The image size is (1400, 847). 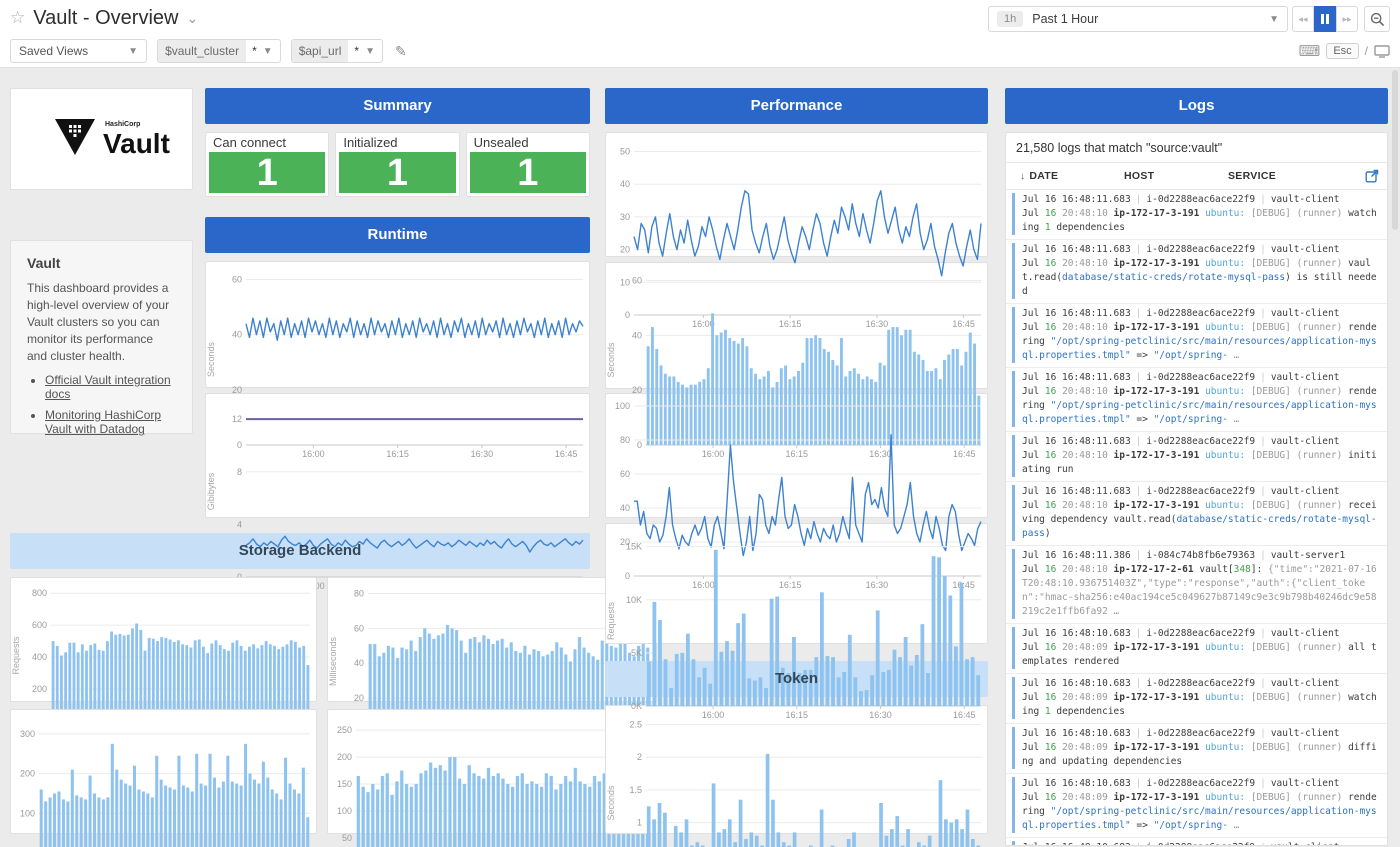 What do you see at coordinates (192, 17) in the screenshot?
I see `chevron-down-icon: ⌄` at bounding box center [192, 17].